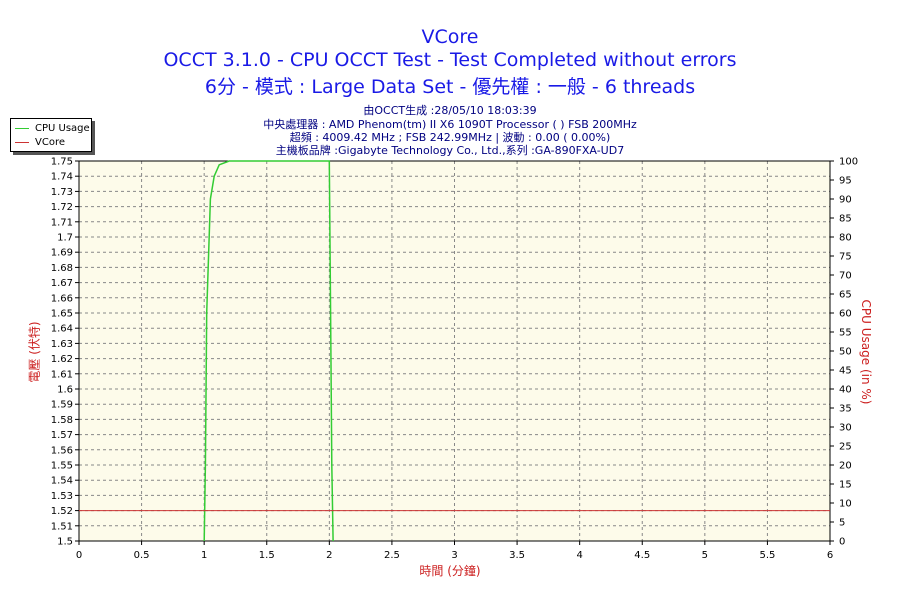 The image size is (900, 600). Describe the element at coordinates (450, 571) in the screenshot. I see `x-axis-title: 時間 (分鐘)` at that location.